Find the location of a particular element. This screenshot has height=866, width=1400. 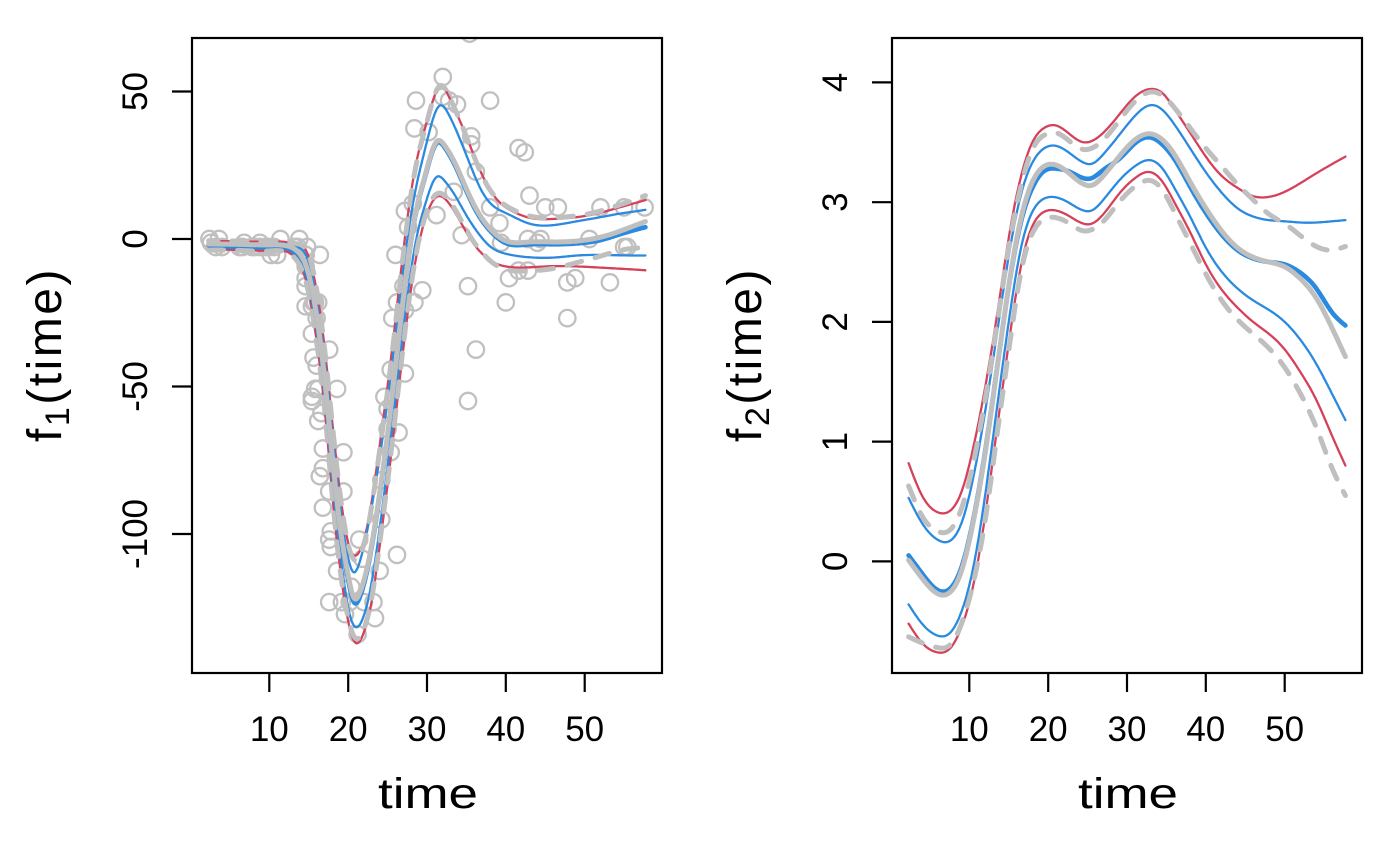

svg-text: -100 is located at coordinates (135, 534).